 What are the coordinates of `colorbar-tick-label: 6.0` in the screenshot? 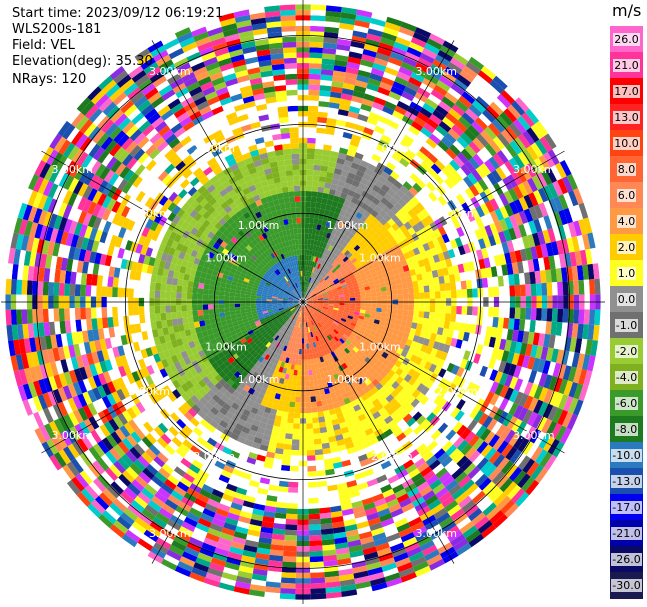 It's located at (626, 195).